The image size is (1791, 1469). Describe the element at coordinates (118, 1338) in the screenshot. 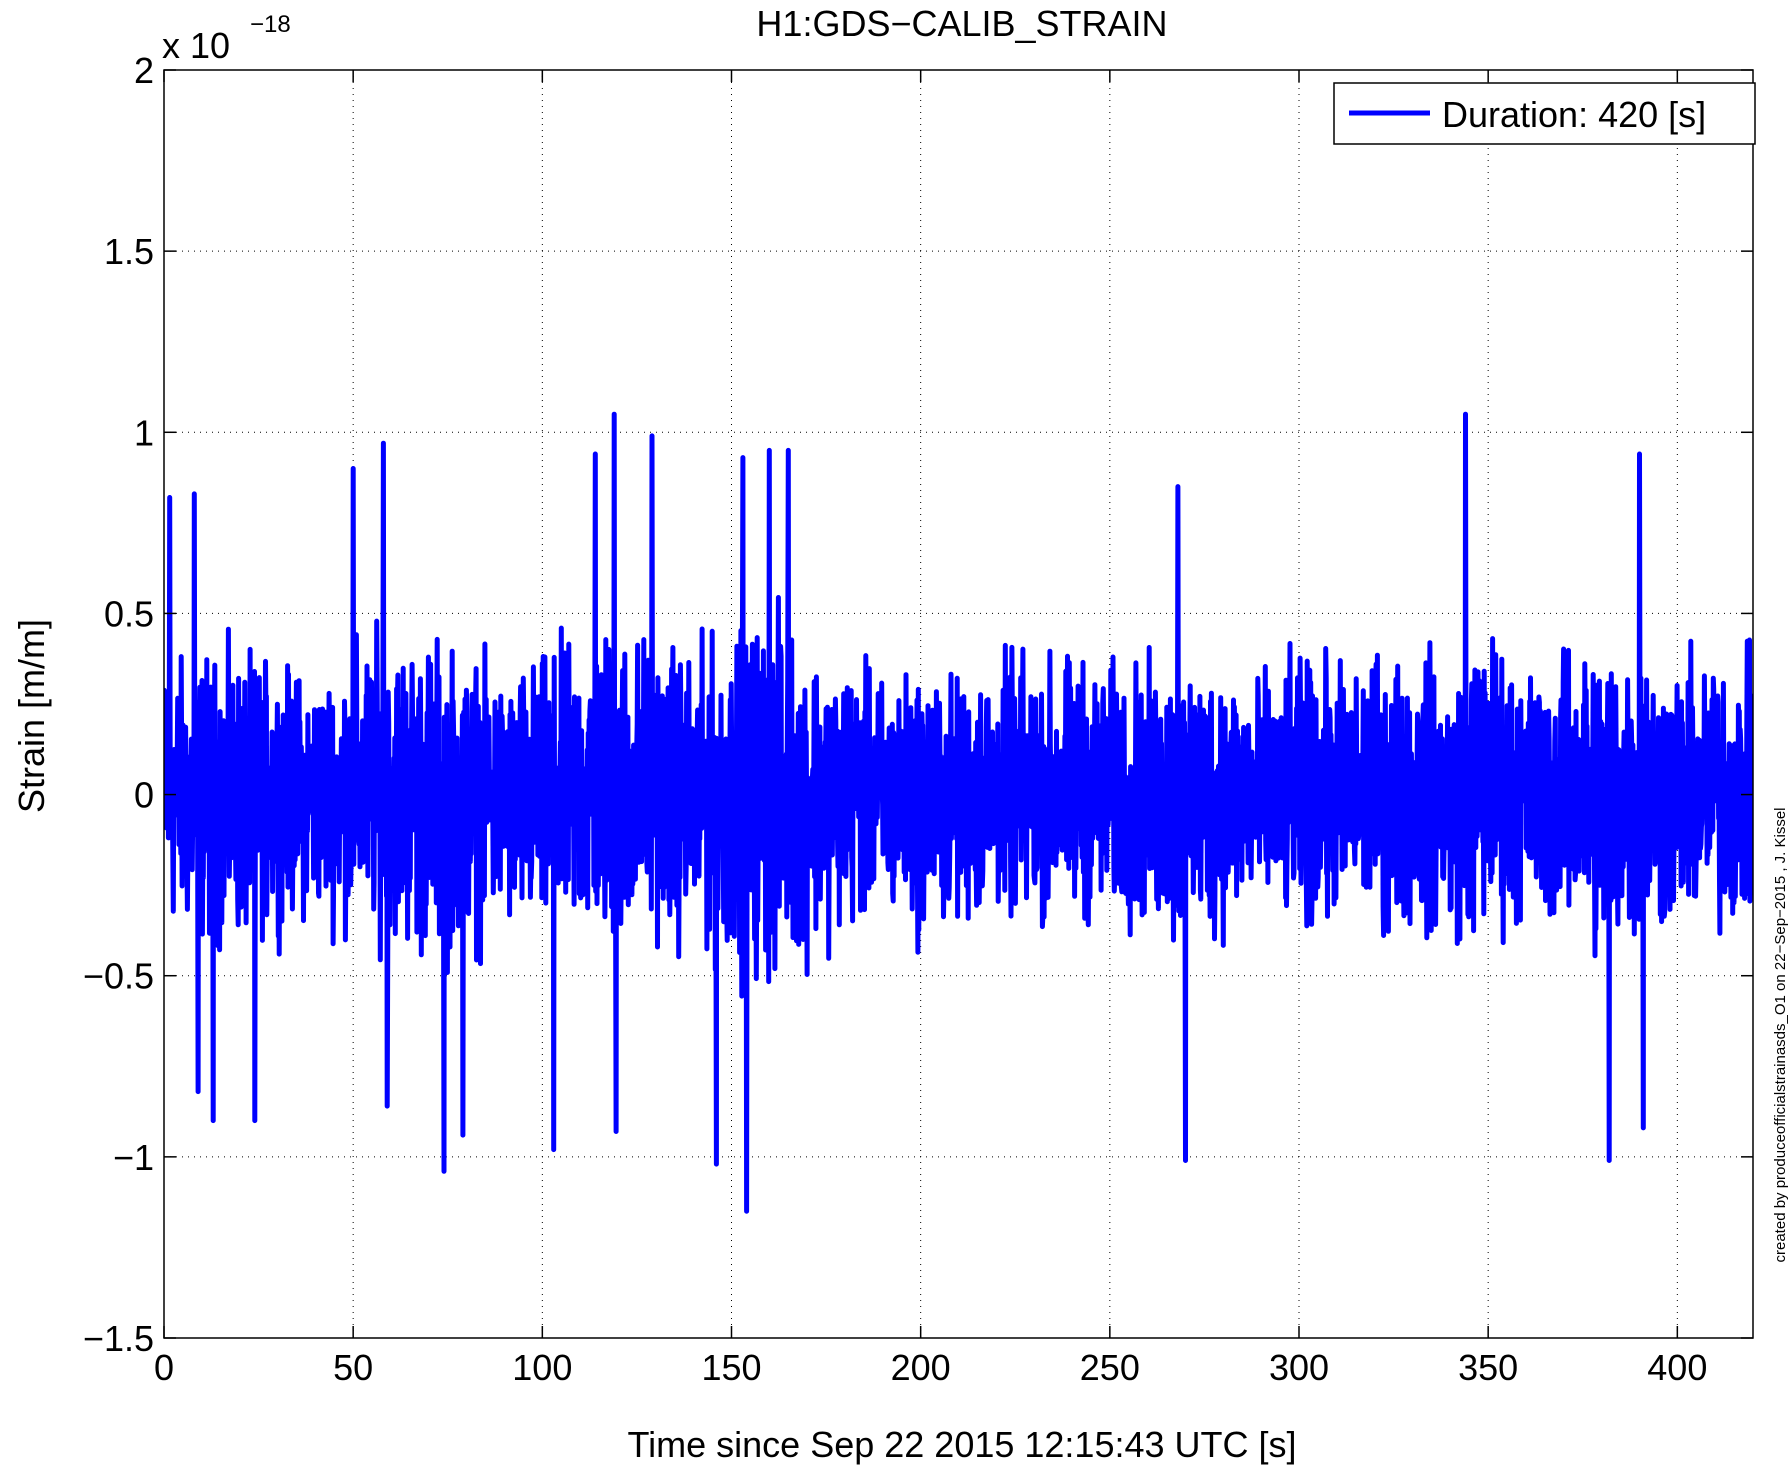

I see `y-tick-label: −1.5` at that location.